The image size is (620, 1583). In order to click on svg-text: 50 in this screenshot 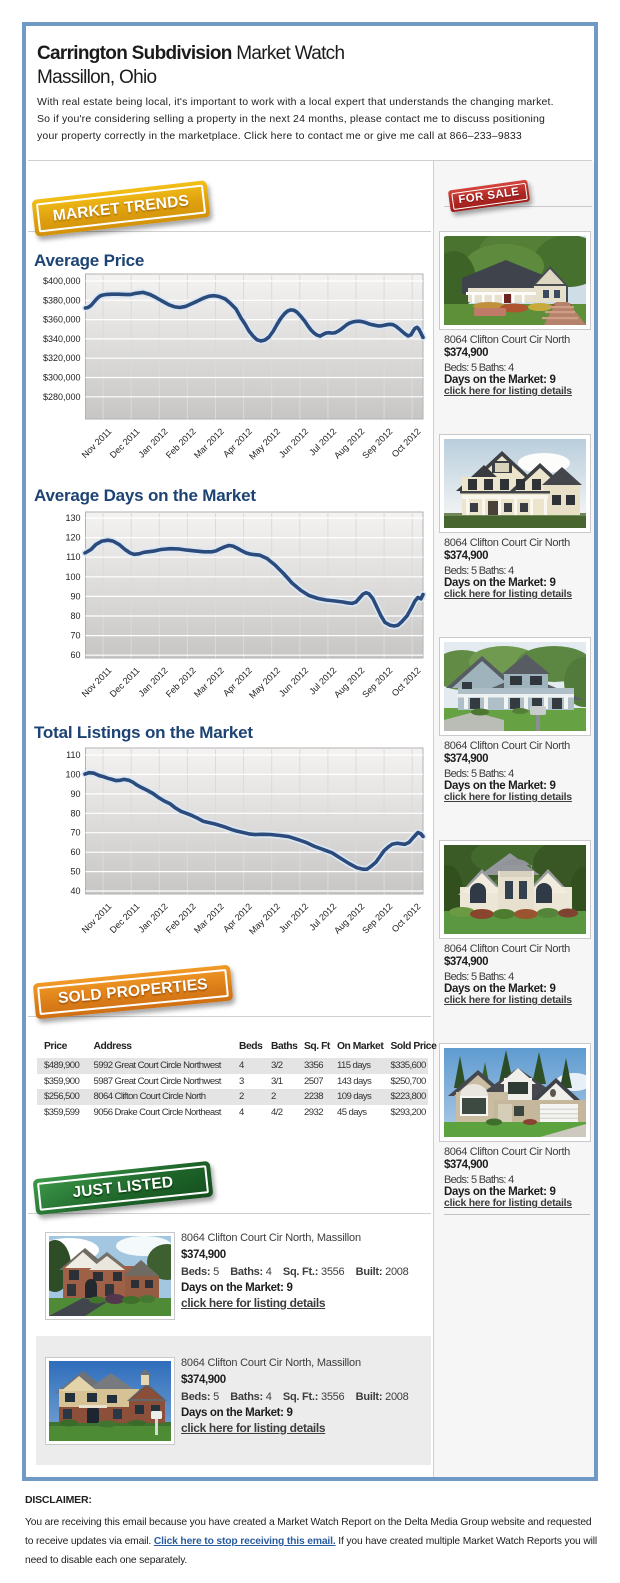, I will do `click(75, 872)`.